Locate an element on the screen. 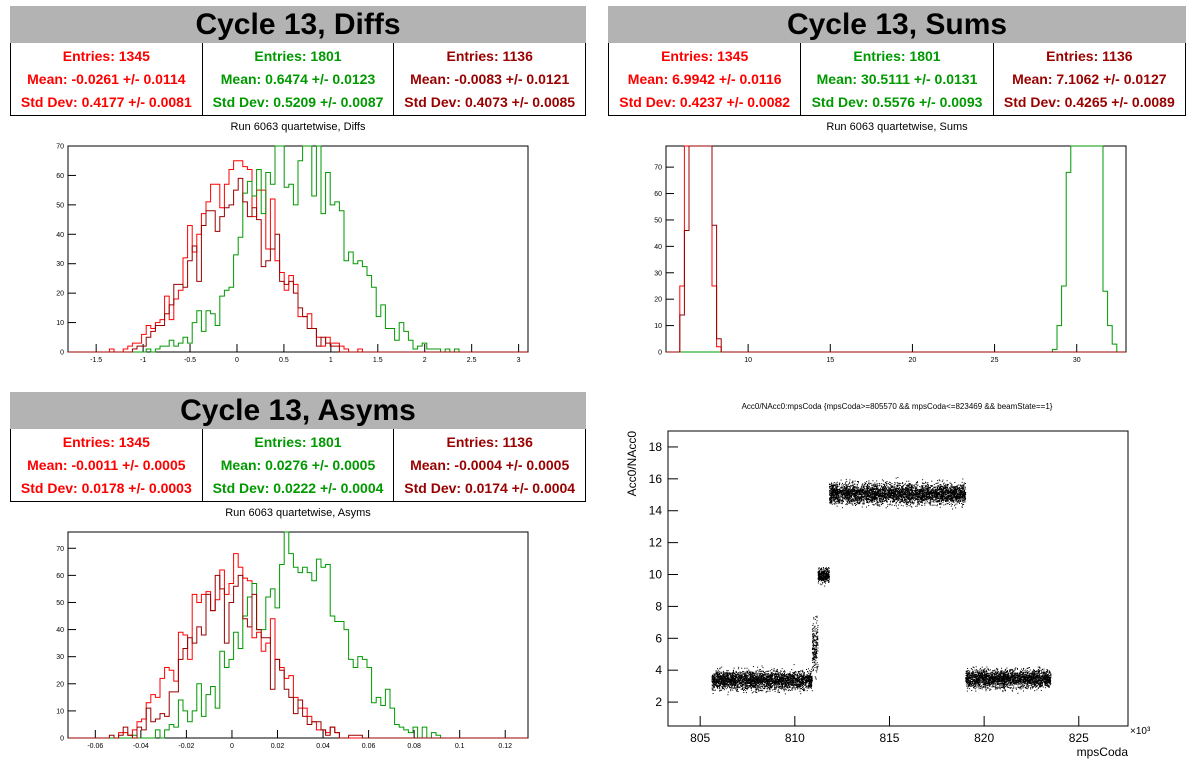 The image size is (1196, 772). stat-entries: Entries: 1801 is located at coordinates (298, 442).